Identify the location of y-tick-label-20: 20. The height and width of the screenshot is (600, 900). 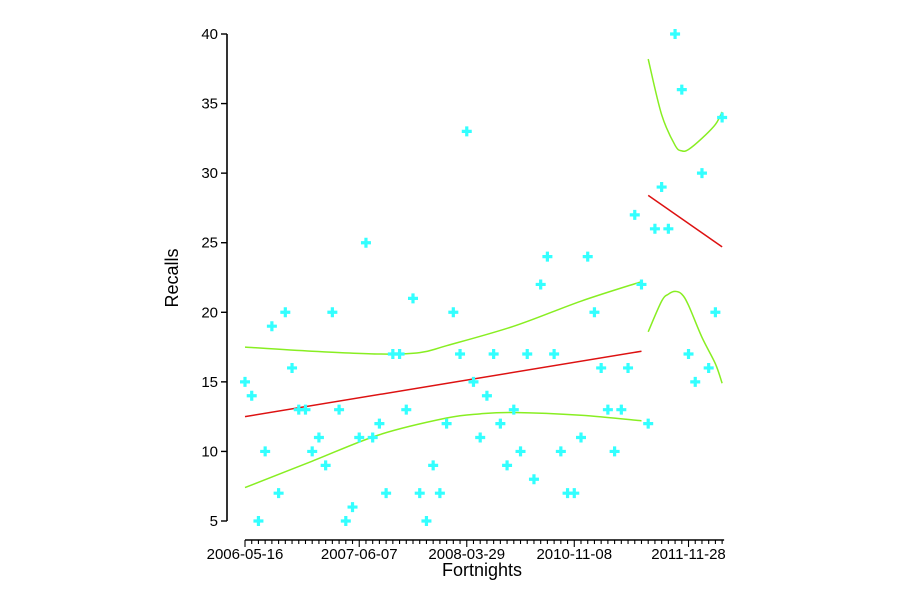
(209, 312).